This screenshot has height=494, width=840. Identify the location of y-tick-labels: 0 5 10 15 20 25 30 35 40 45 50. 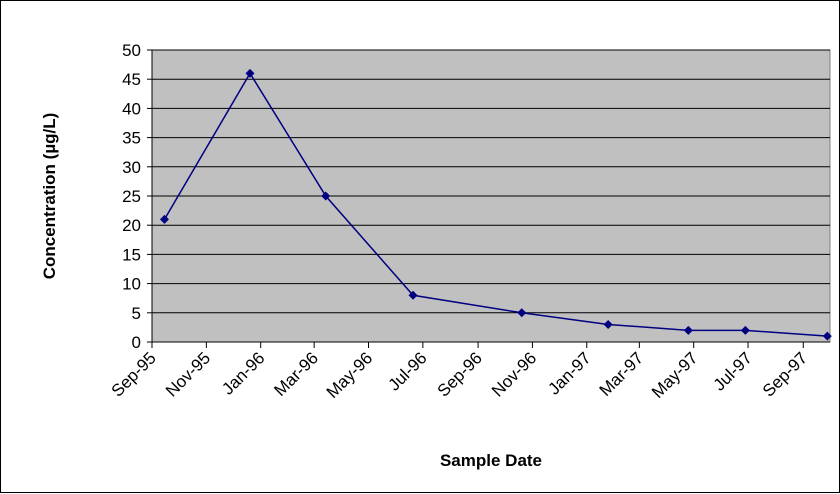
(131, 196).